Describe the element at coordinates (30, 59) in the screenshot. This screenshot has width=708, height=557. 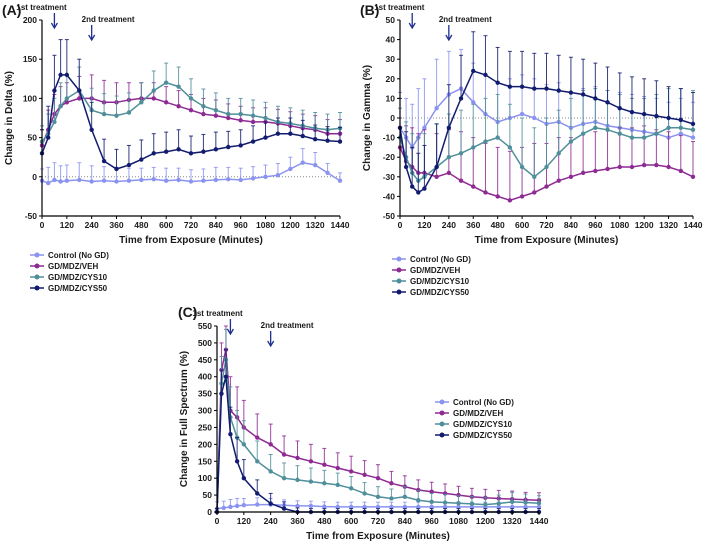
I see `y-tick-label: 150` at that location.